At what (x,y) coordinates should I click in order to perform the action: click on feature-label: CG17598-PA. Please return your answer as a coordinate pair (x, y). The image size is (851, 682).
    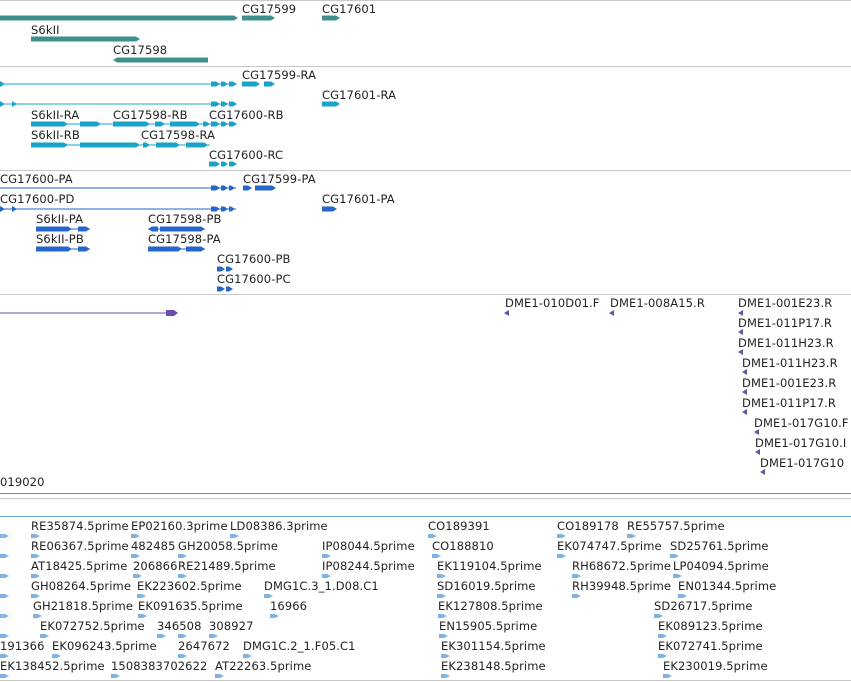
    Looking at the image, I should click on (184, 239).